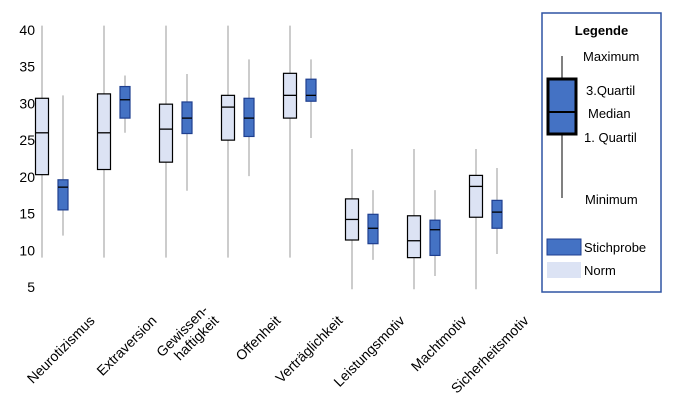 The width and height of the screenshot is (676, 408). Describe the element at coordinates (31, 287) in the screenshot. I see `y-tick-label: 5` at that location.